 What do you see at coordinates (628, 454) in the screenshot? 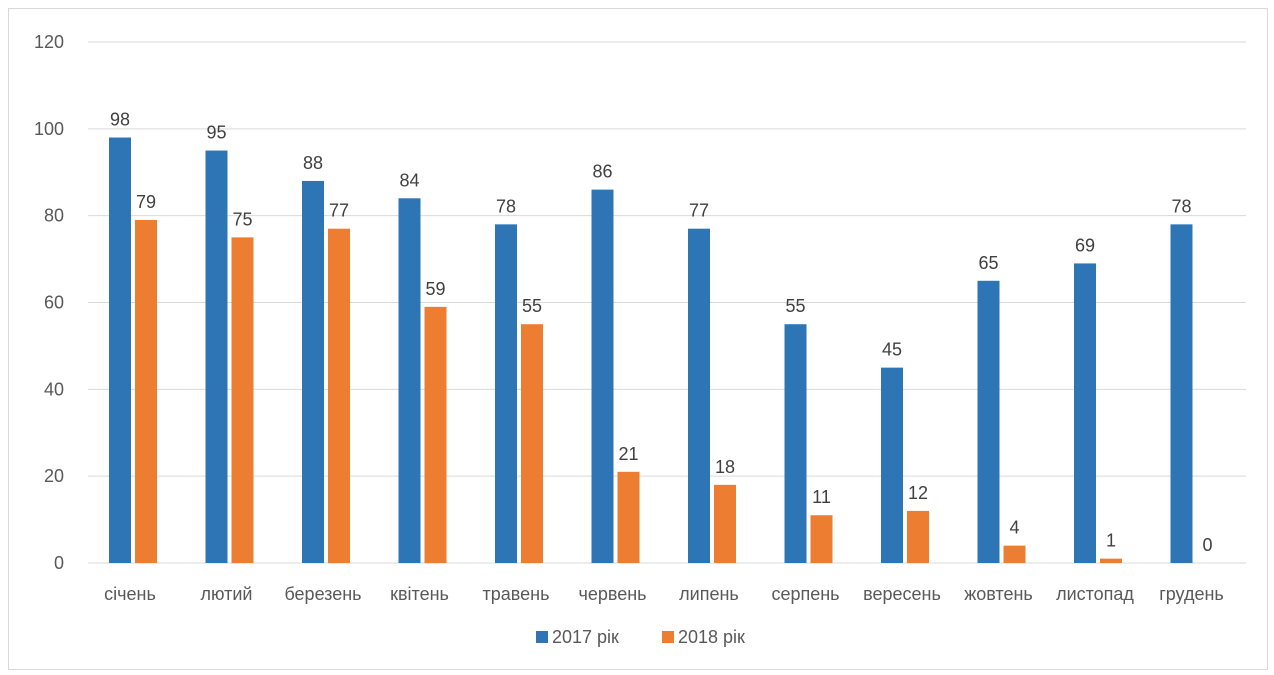
I see `data-label: 21` at bounding box center [628, 454].